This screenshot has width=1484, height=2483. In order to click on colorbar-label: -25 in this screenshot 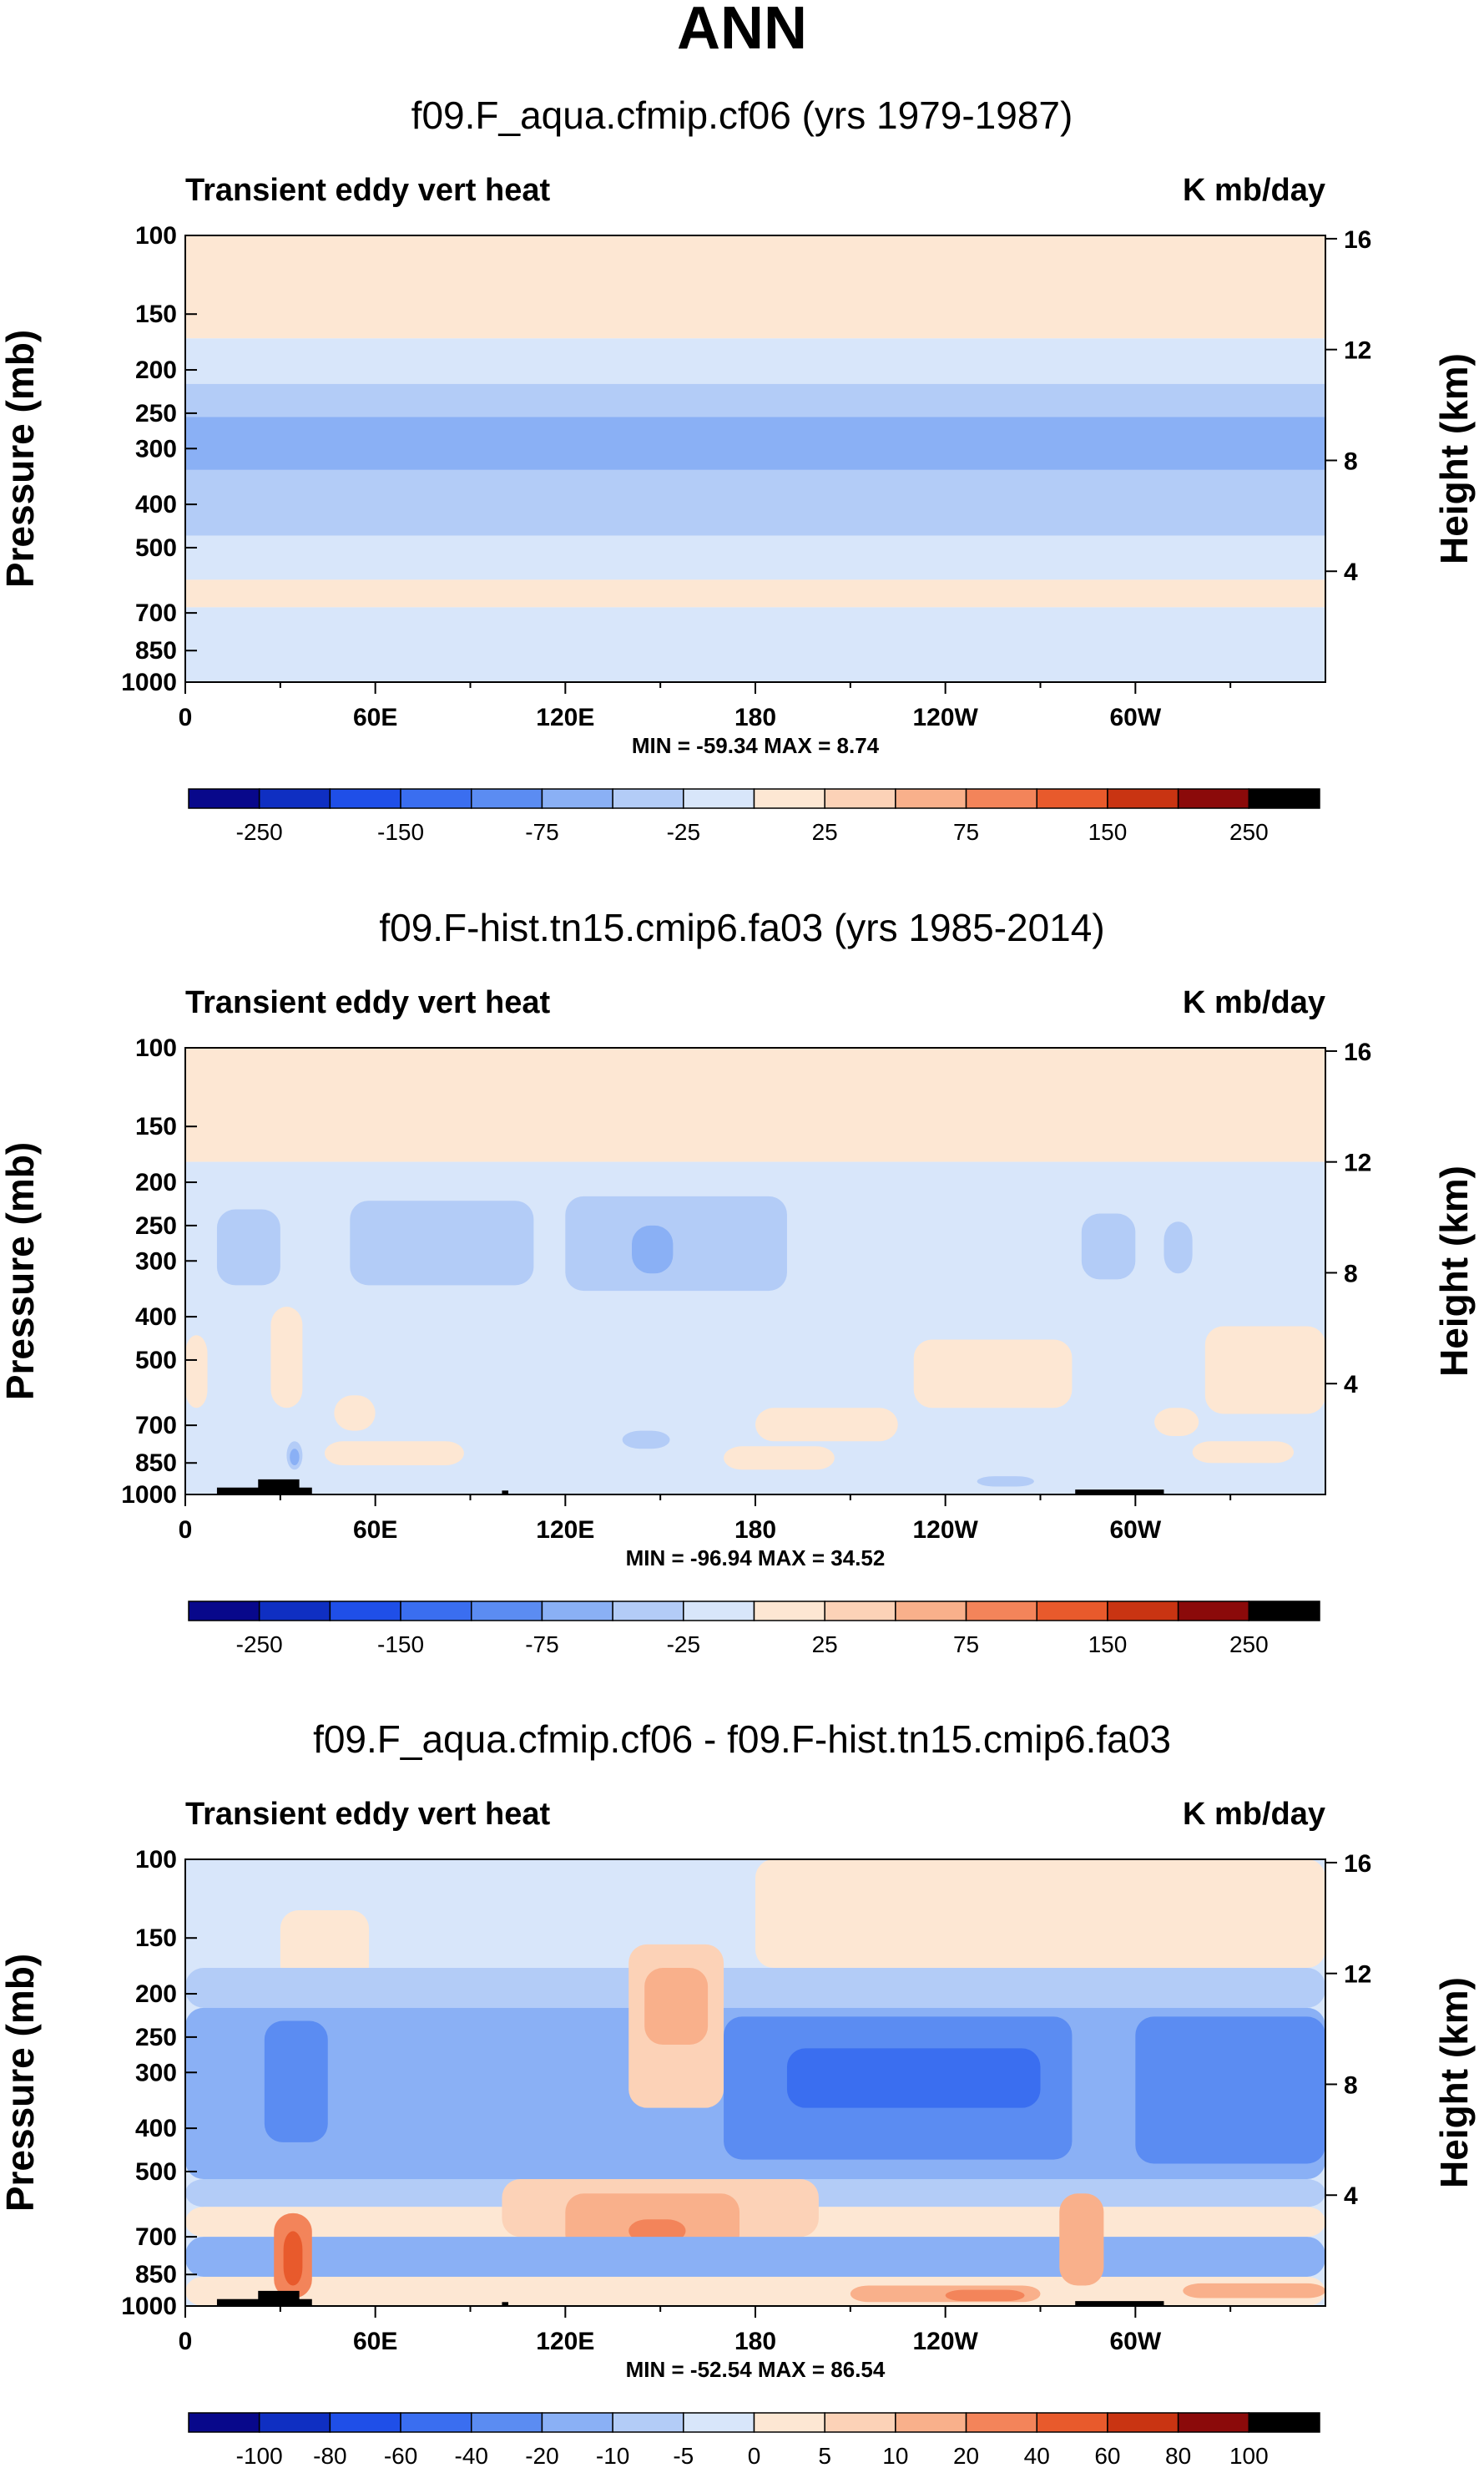, I will do `click(683, 832)`.